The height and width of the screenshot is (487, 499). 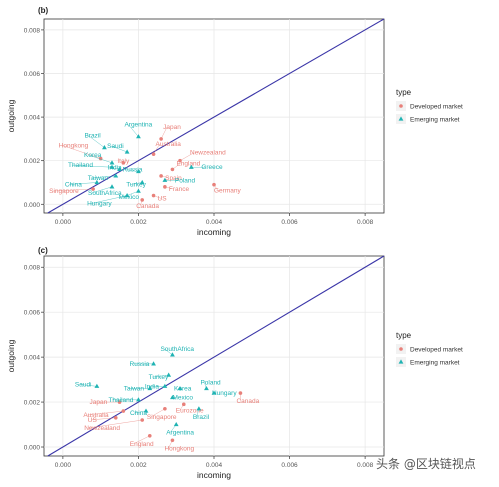 I want to click on legend-title: type, so click(x=404, y=335).